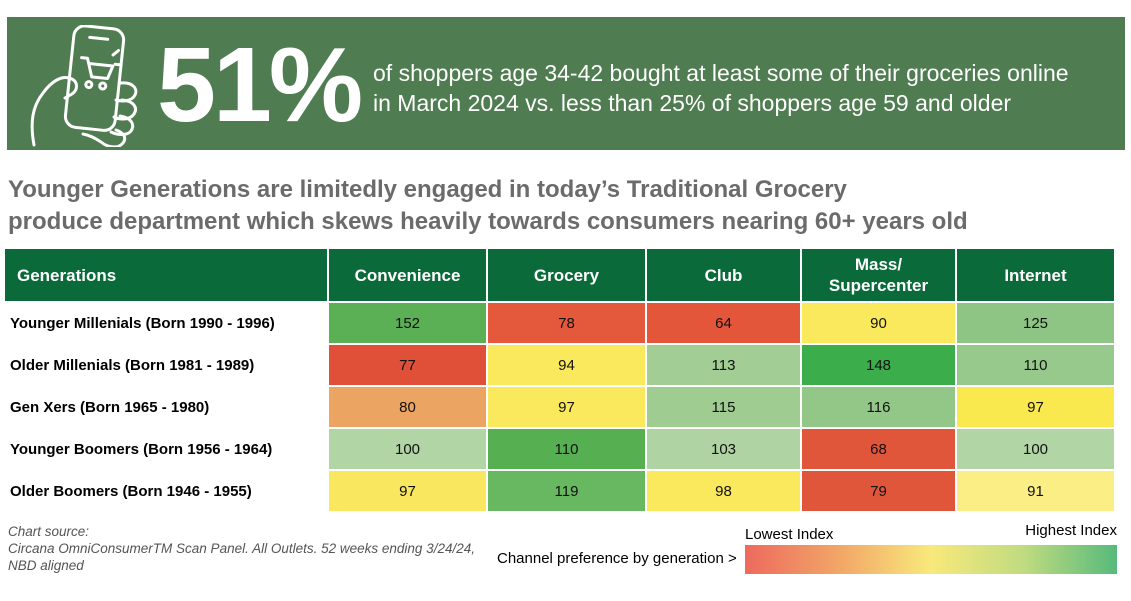 Image resolution: width=1131 pixels, height=601 pixels. Describe the element at coordinates (1035, 365) in the screenshot. I see `value-cell-r1-c4: 110` at that location.